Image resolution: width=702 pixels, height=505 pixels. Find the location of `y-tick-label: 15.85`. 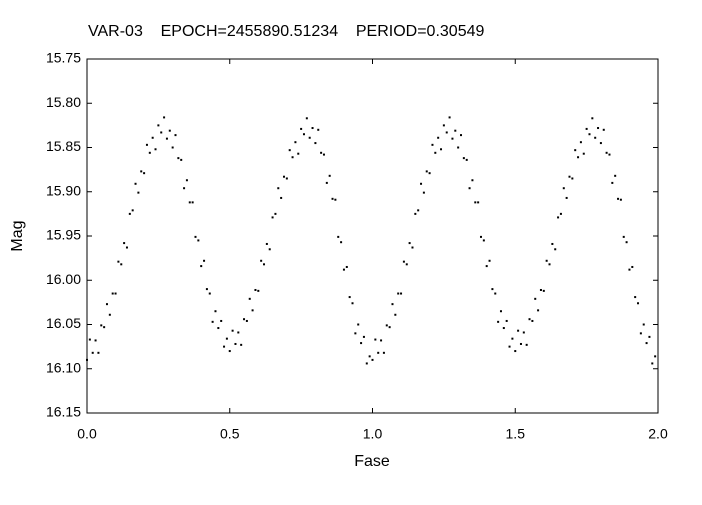

y-tick-label: 15.85 is located at coordinates (63, 146).